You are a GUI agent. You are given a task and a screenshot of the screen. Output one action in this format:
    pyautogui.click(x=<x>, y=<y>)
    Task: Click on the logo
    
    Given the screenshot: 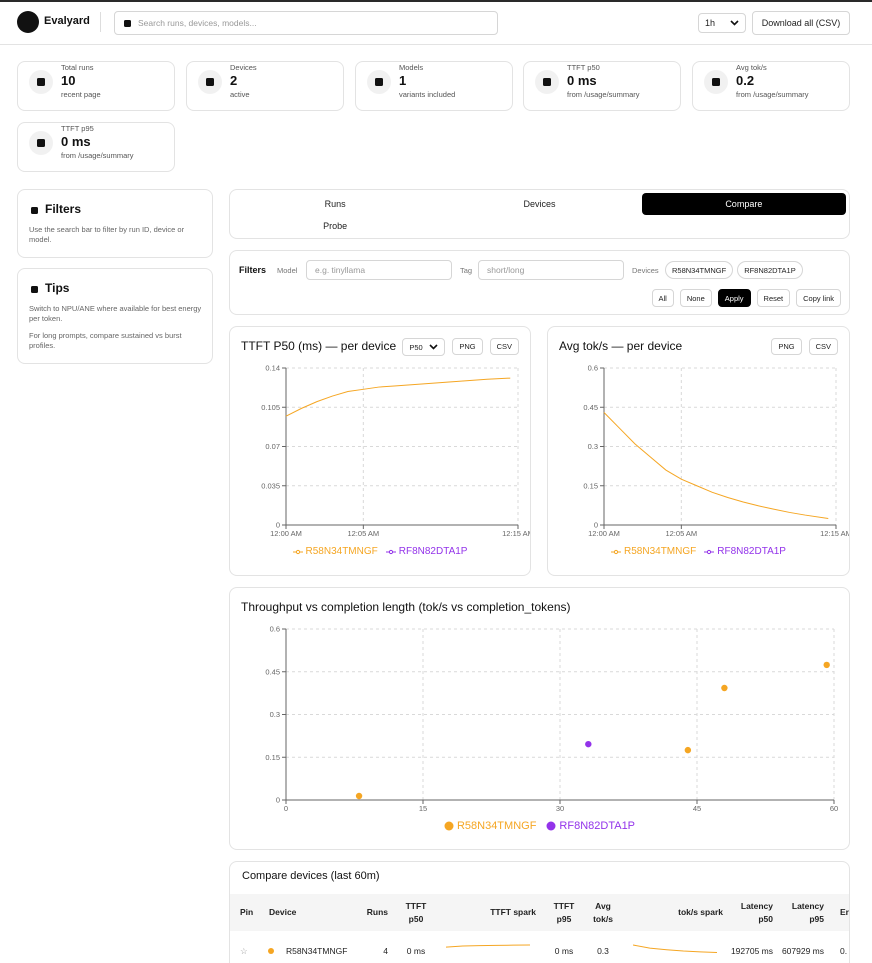 What is the action you would take?
    pyautogui.click(x=28, y=22)
    